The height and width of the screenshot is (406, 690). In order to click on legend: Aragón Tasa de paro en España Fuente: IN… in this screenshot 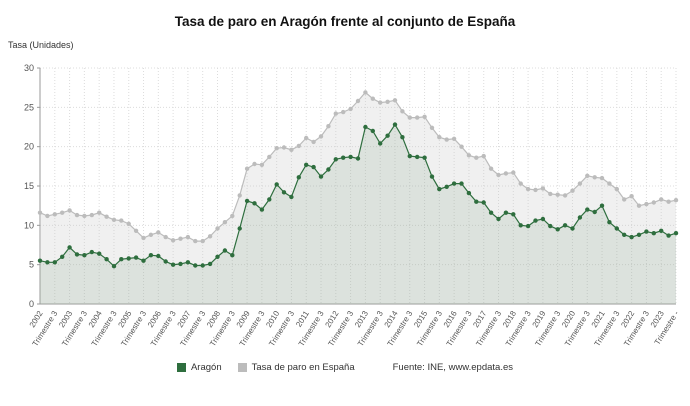, I will do `click(345, 367)`.